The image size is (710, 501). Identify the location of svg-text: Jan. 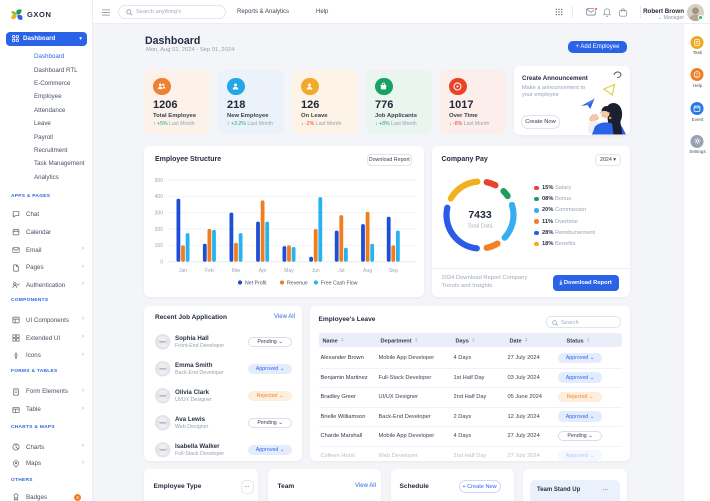
(183, 271).